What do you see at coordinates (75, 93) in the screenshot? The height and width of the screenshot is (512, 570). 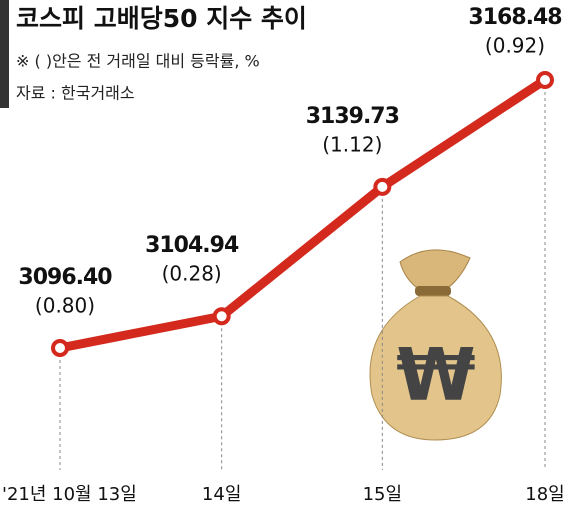 I see `source: 자료 : 한국거래소` at bounding box center [75, 93].